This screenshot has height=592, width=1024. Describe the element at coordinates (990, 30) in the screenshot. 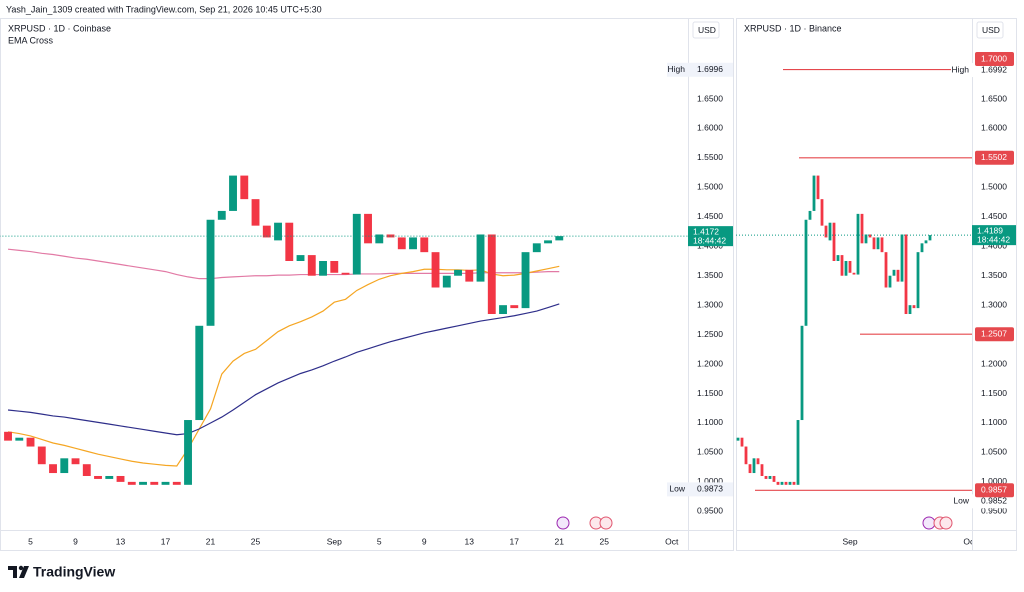

I see `right-currency-box` at that location.